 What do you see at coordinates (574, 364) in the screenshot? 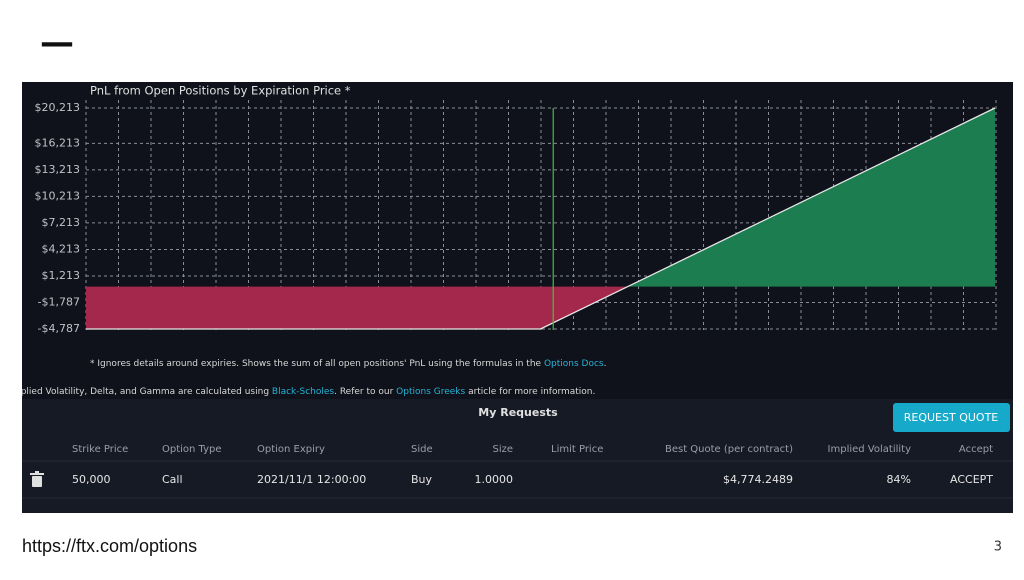
I see `link: Options Docs` at bounding box center [574, 364].